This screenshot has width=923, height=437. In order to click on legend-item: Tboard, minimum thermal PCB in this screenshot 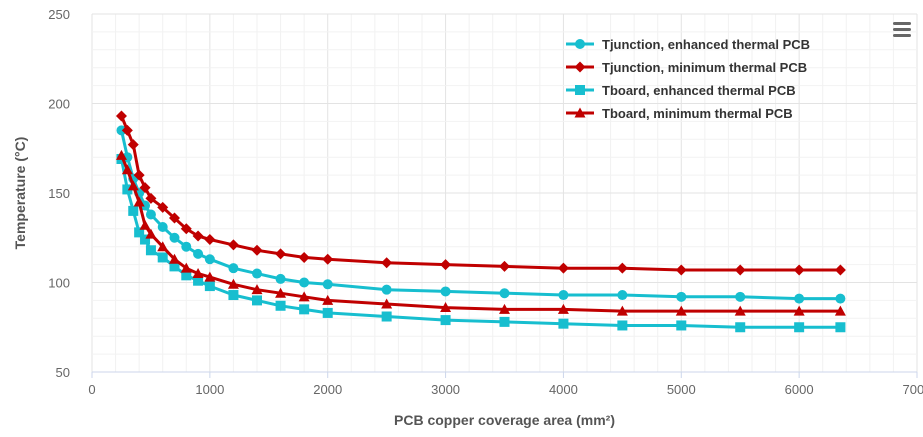, I will do `click(679, 113)`.